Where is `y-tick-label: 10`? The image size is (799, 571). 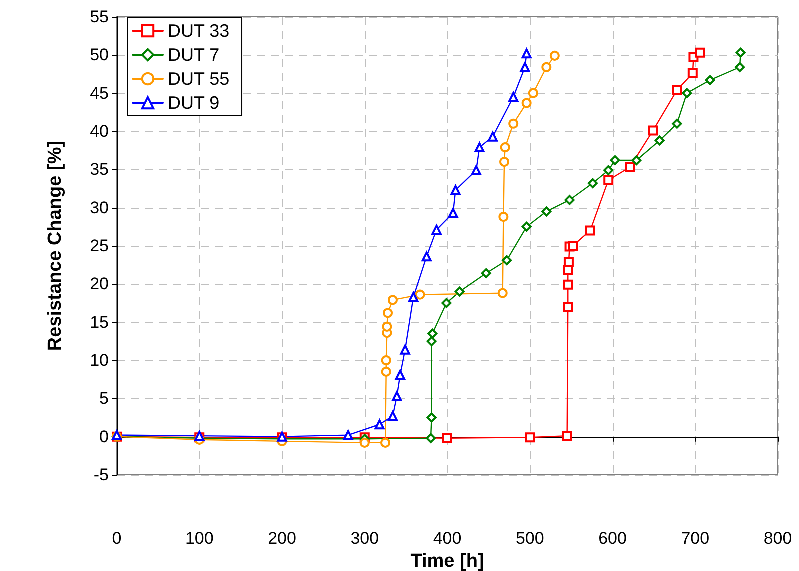
y-tick-label: 10 is located at coordinates (99, 360).